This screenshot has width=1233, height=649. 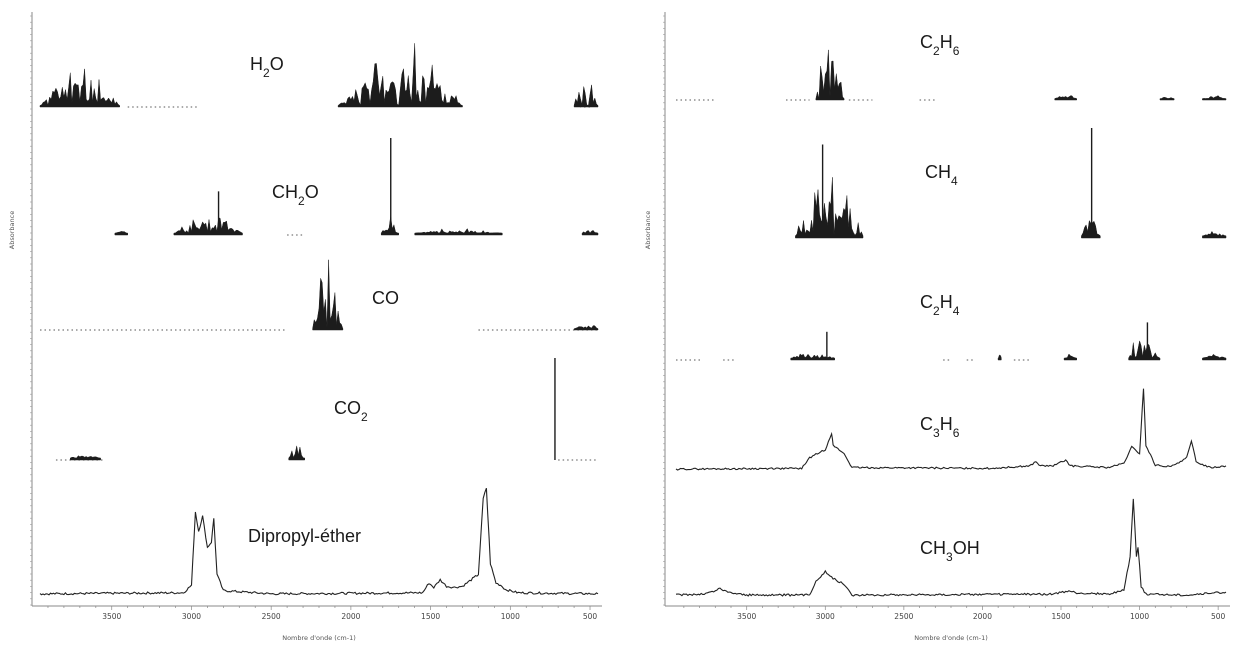 I want to click on series-ch3oh: CH3OH, so click(x=951, y=547).